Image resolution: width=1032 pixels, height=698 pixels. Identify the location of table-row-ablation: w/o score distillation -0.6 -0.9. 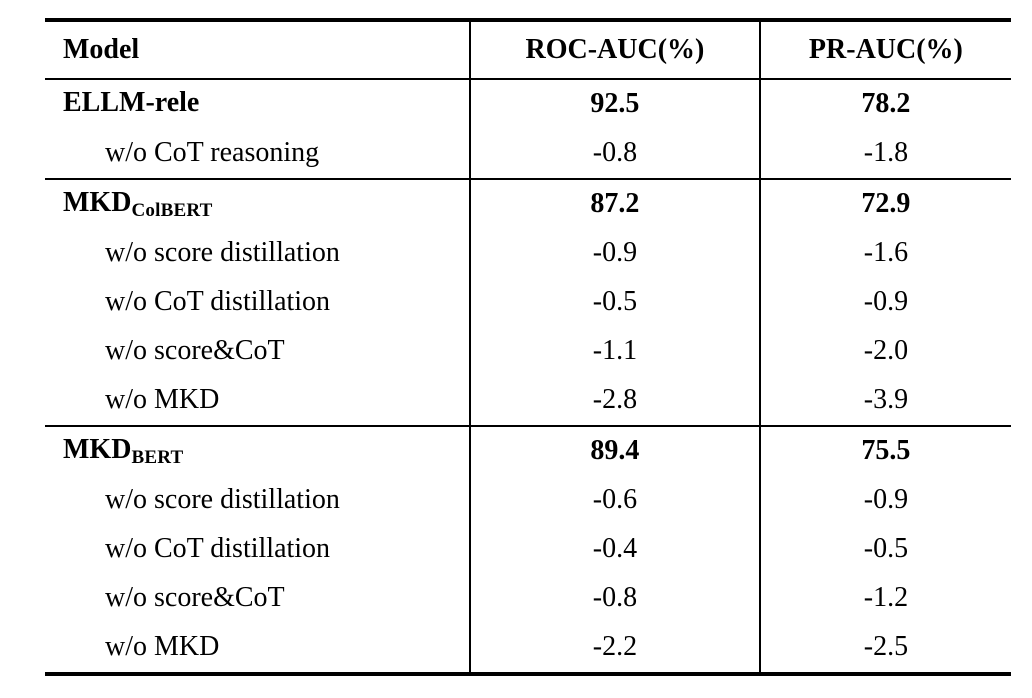
(528, 500).